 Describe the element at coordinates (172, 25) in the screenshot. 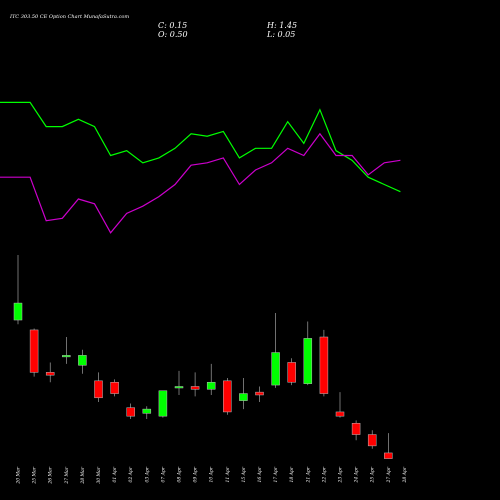

I see `close-value: C: 0.15` at that location.